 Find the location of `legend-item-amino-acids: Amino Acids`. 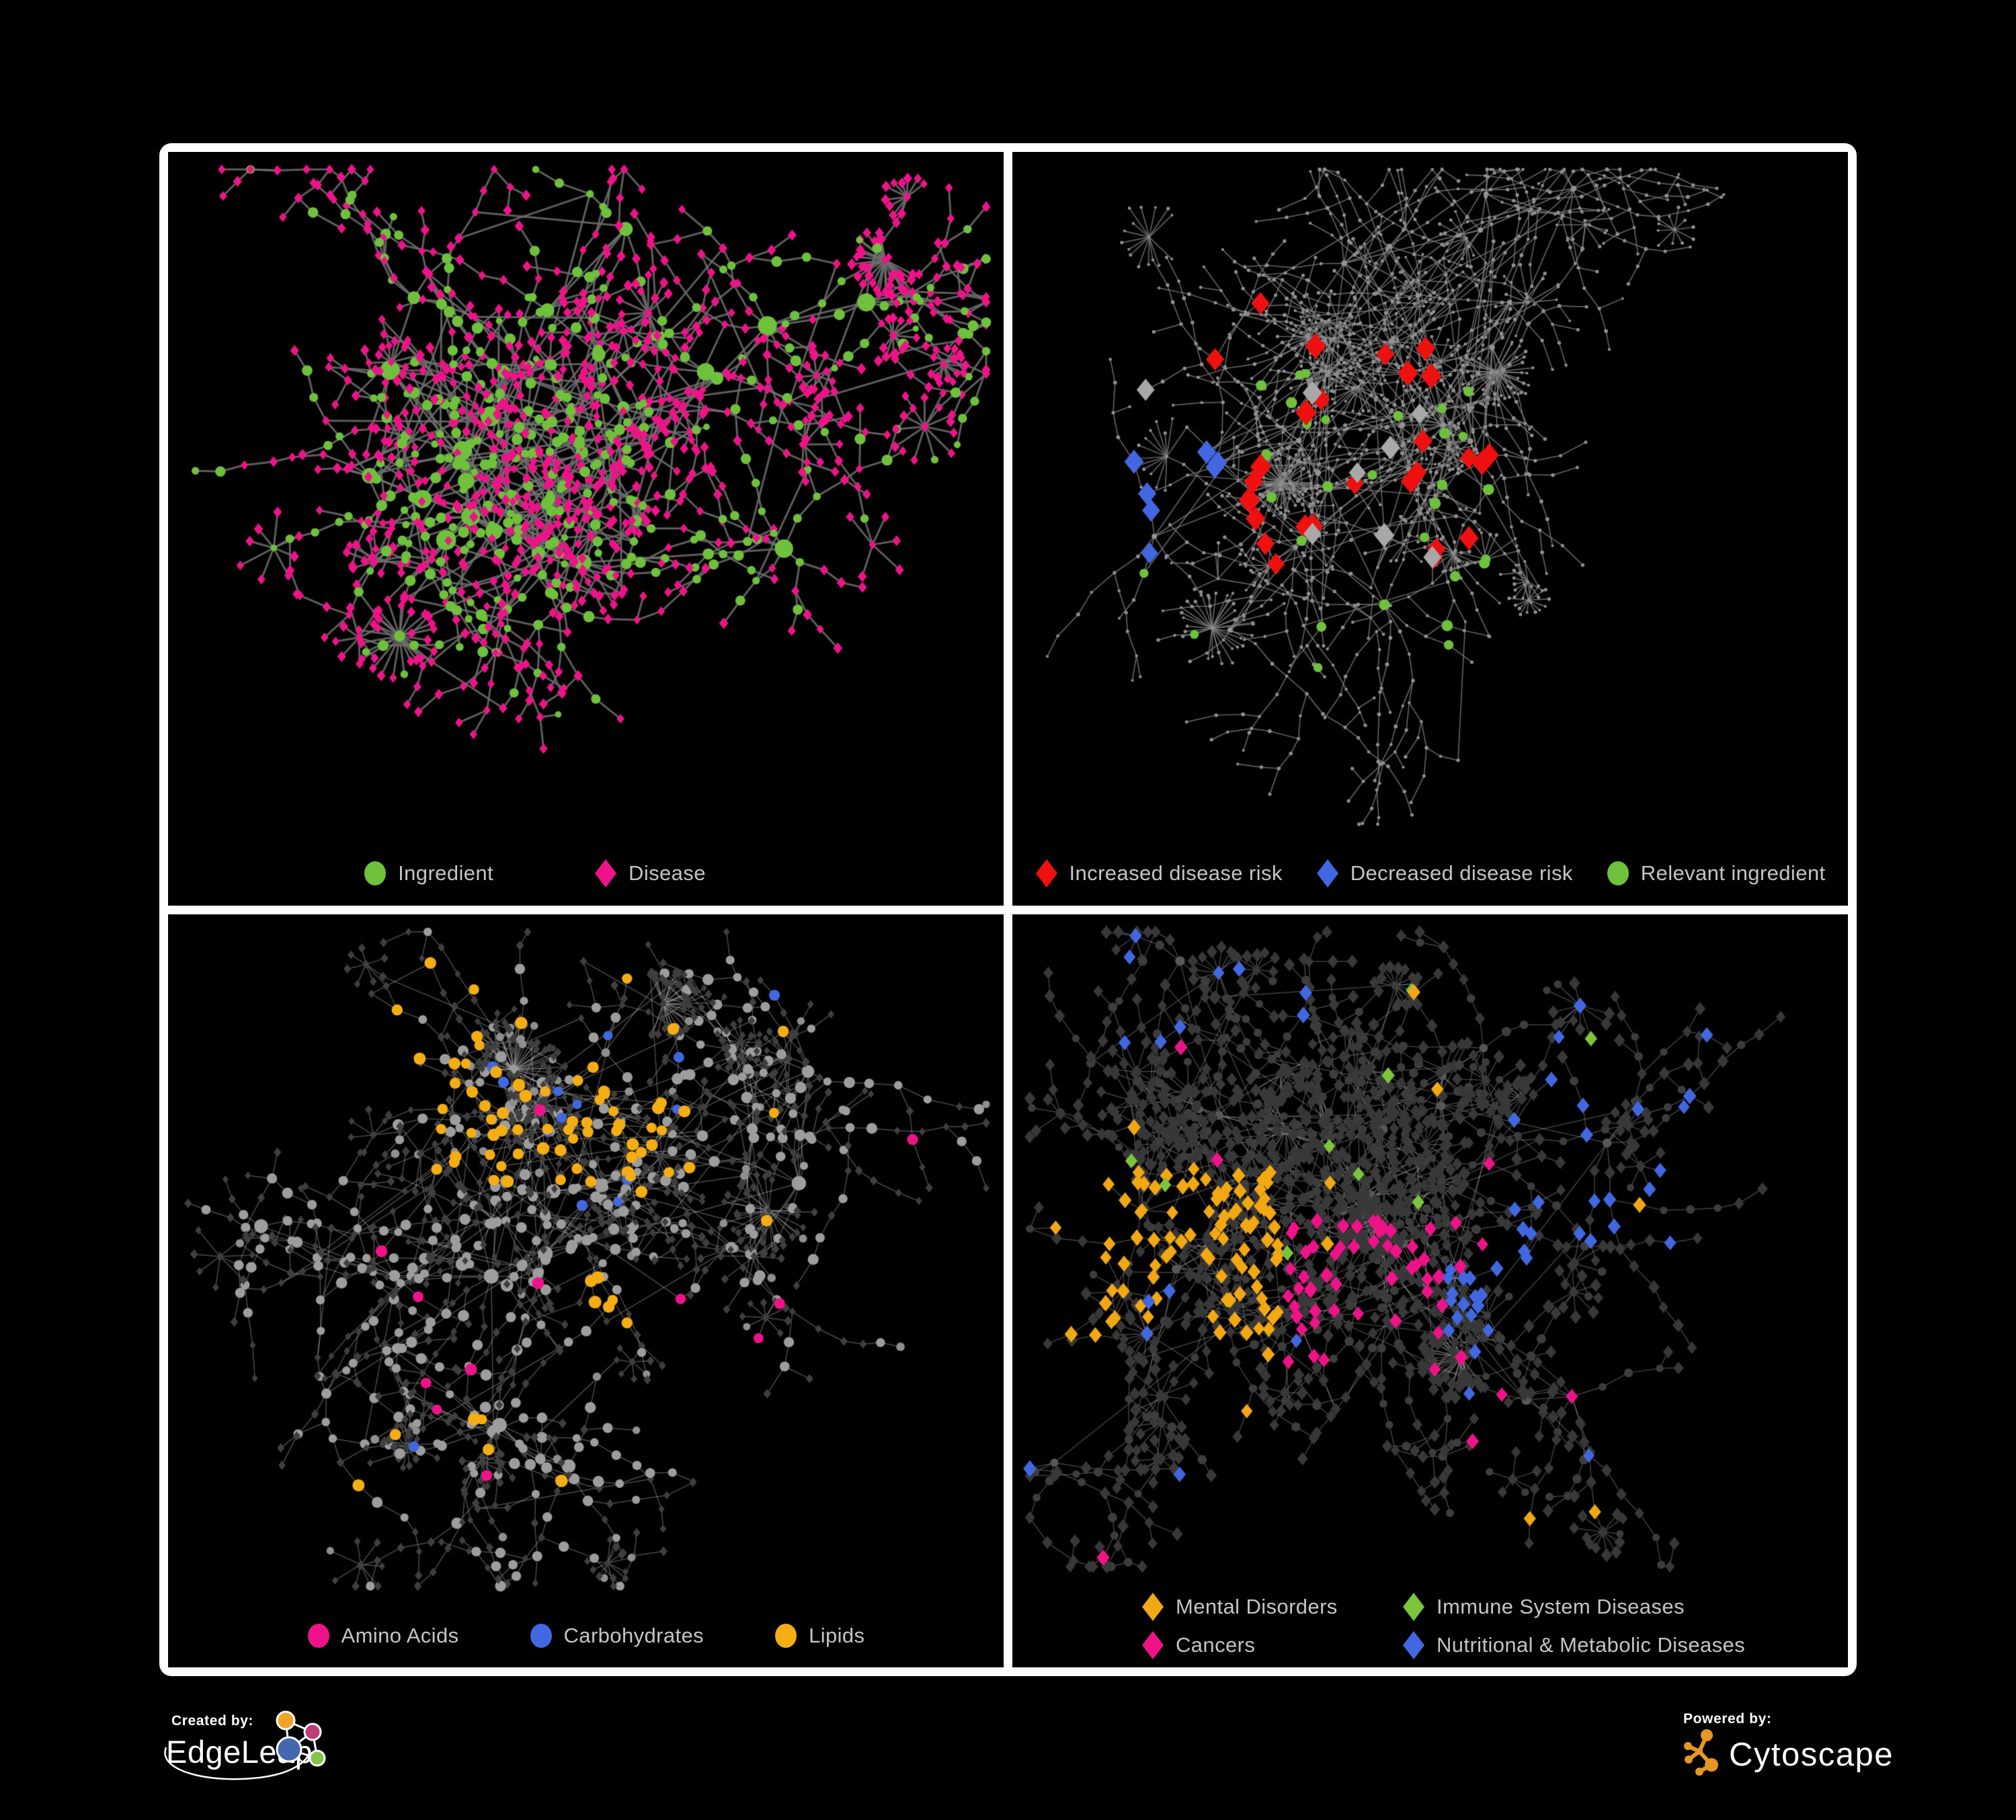

legend-item-amino-acids: Amino Acids is located at coordinates (383, 1636).